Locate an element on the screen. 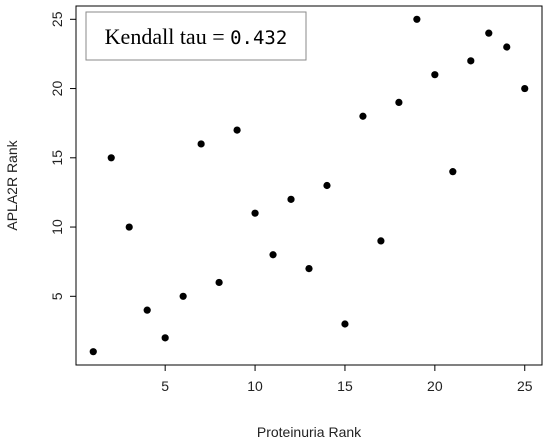 This screenshot has width=550, height=442. annotation-box is located at coordinates (196, 36).